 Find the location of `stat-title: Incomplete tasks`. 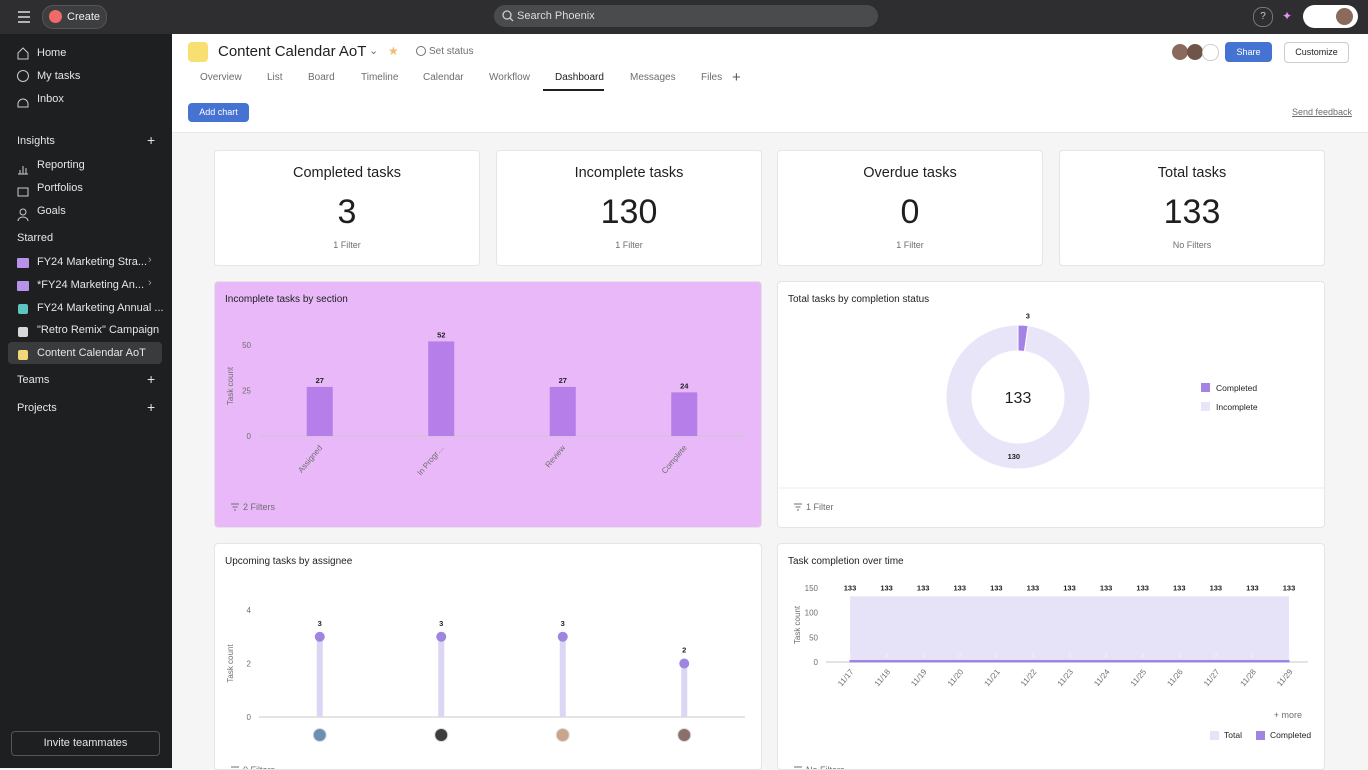

stat-title: Incomplete tasks is located at coordinates (629, 173).